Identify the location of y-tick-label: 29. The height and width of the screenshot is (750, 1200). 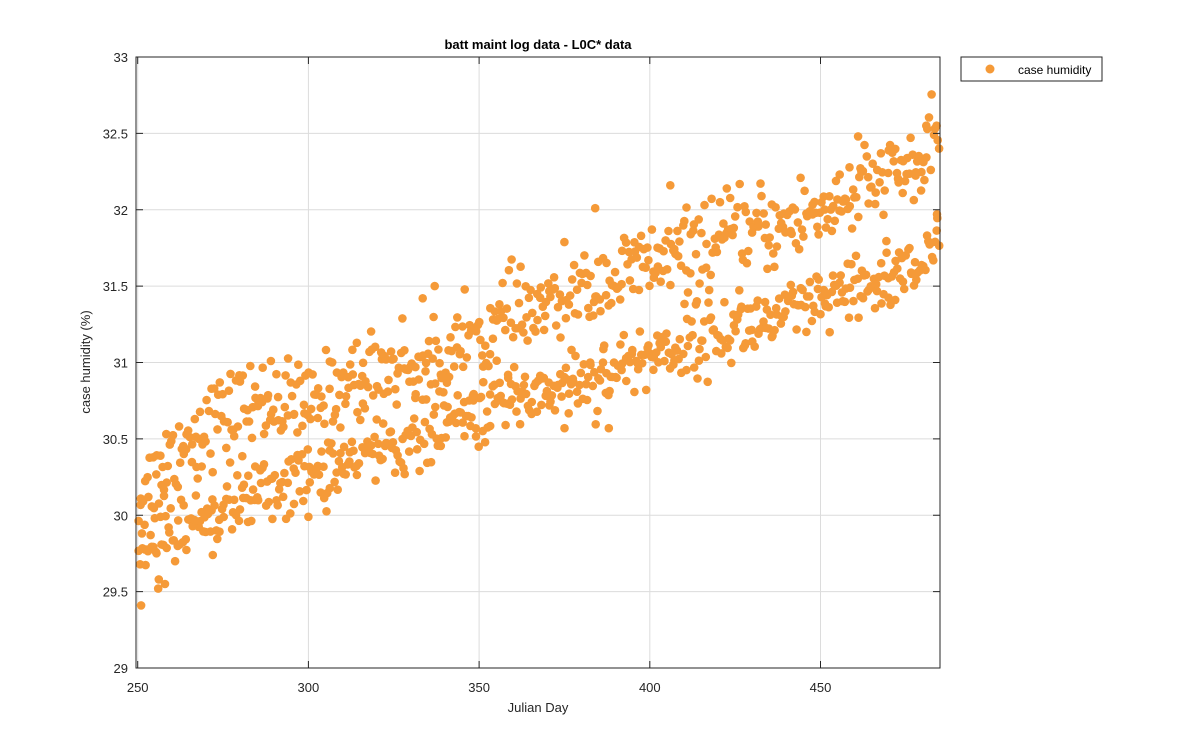
(121, 668).